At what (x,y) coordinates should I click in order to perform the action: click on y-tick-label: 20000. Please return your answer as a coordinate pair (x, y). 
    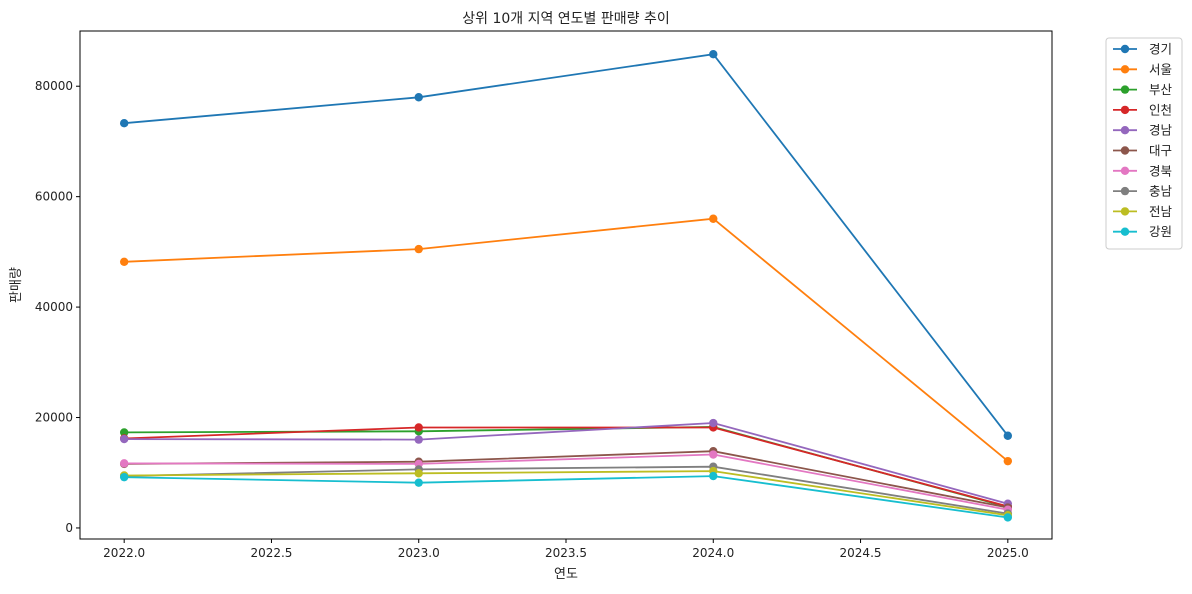
    Looking at the image, I should click on (54, 418).